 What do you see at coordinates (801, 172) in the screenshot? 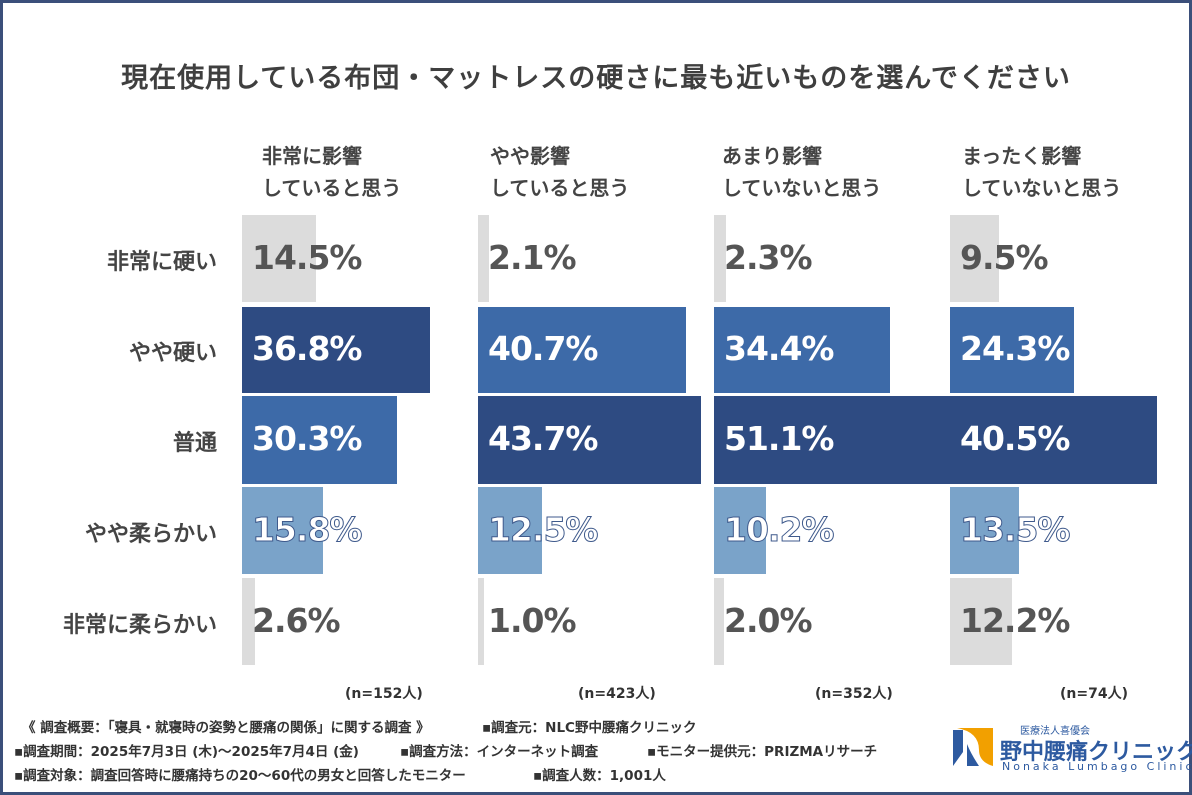
I see `series-header: あまり影響していないと思う` at bounding box center [801, 172].